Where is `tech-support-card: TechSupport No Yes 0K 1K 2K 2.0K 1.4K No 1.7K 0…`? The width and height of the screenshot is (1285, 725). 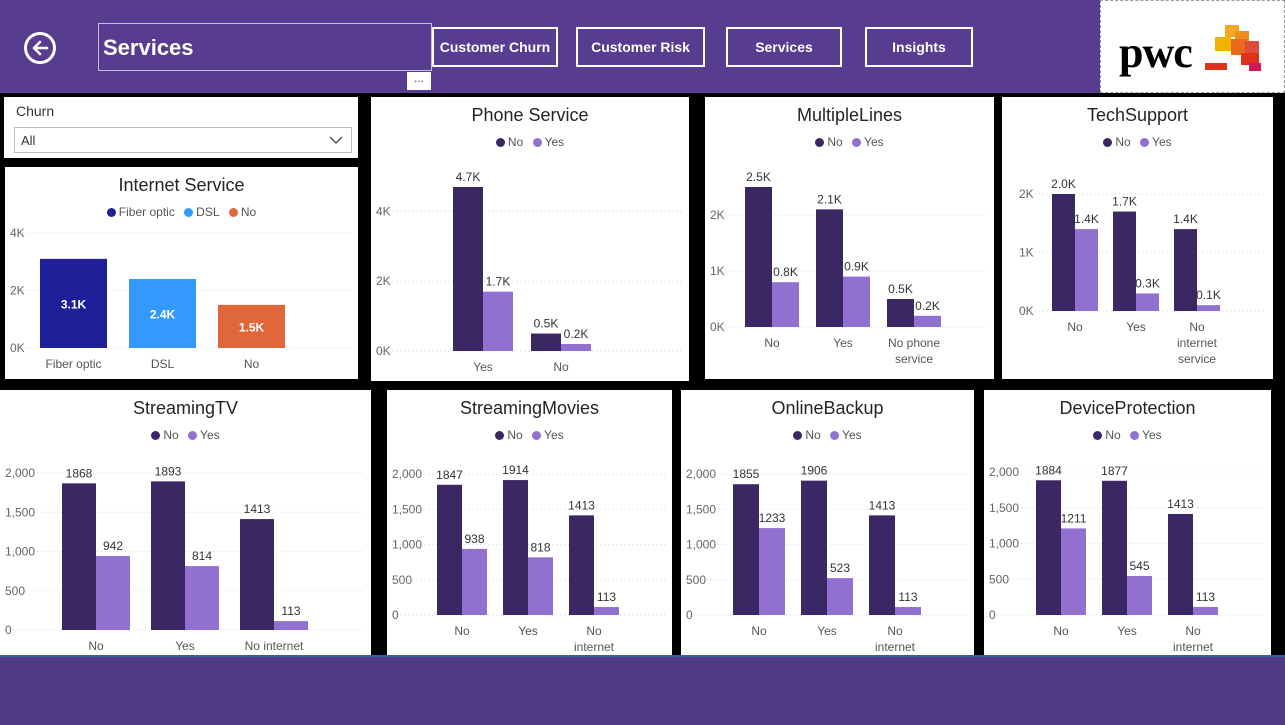
tech-support-card: TechSupport No Yes 0K 1K 2K 2.0K 1.4K No 1.7K 0… is located at coordinates (1137, 238).